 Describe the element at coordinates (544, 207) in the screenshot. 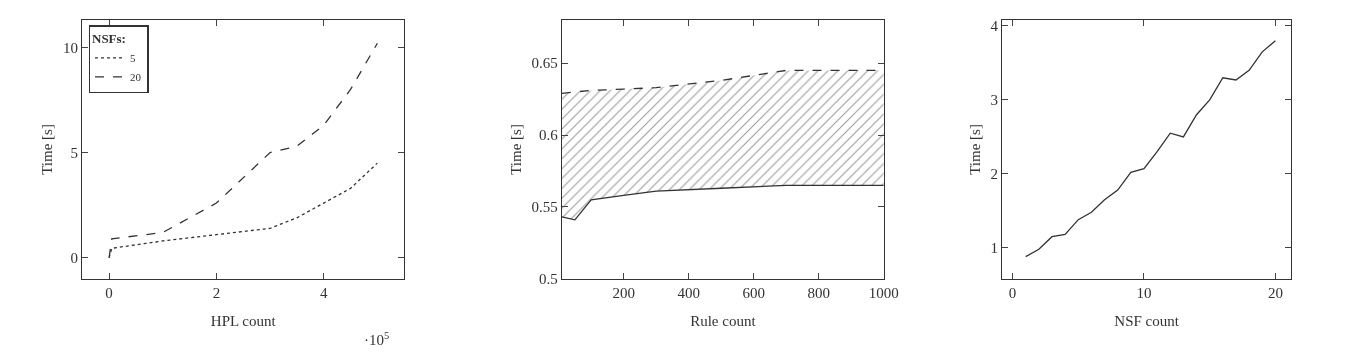

I see `y-tick-label: 0.55` at that location.